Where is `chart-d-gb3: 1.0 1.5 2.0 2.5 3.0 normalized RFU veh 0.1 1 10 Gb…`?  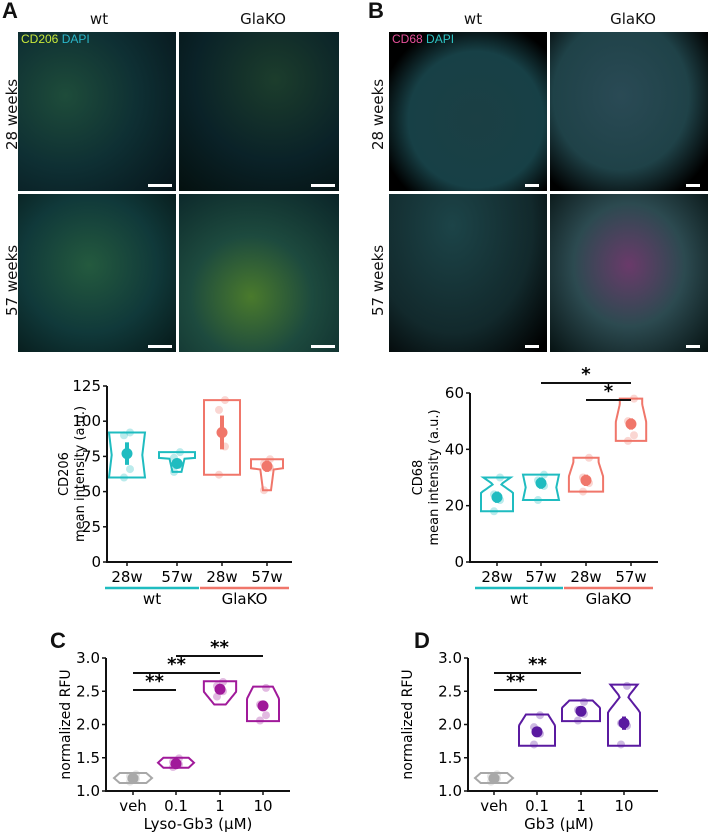 chart-d-gb3: 1.0 1.5 2.0 2.5 3.0 normalized RFU veh 0.1 1 10 Gb… is located at coordinates (529, 740).